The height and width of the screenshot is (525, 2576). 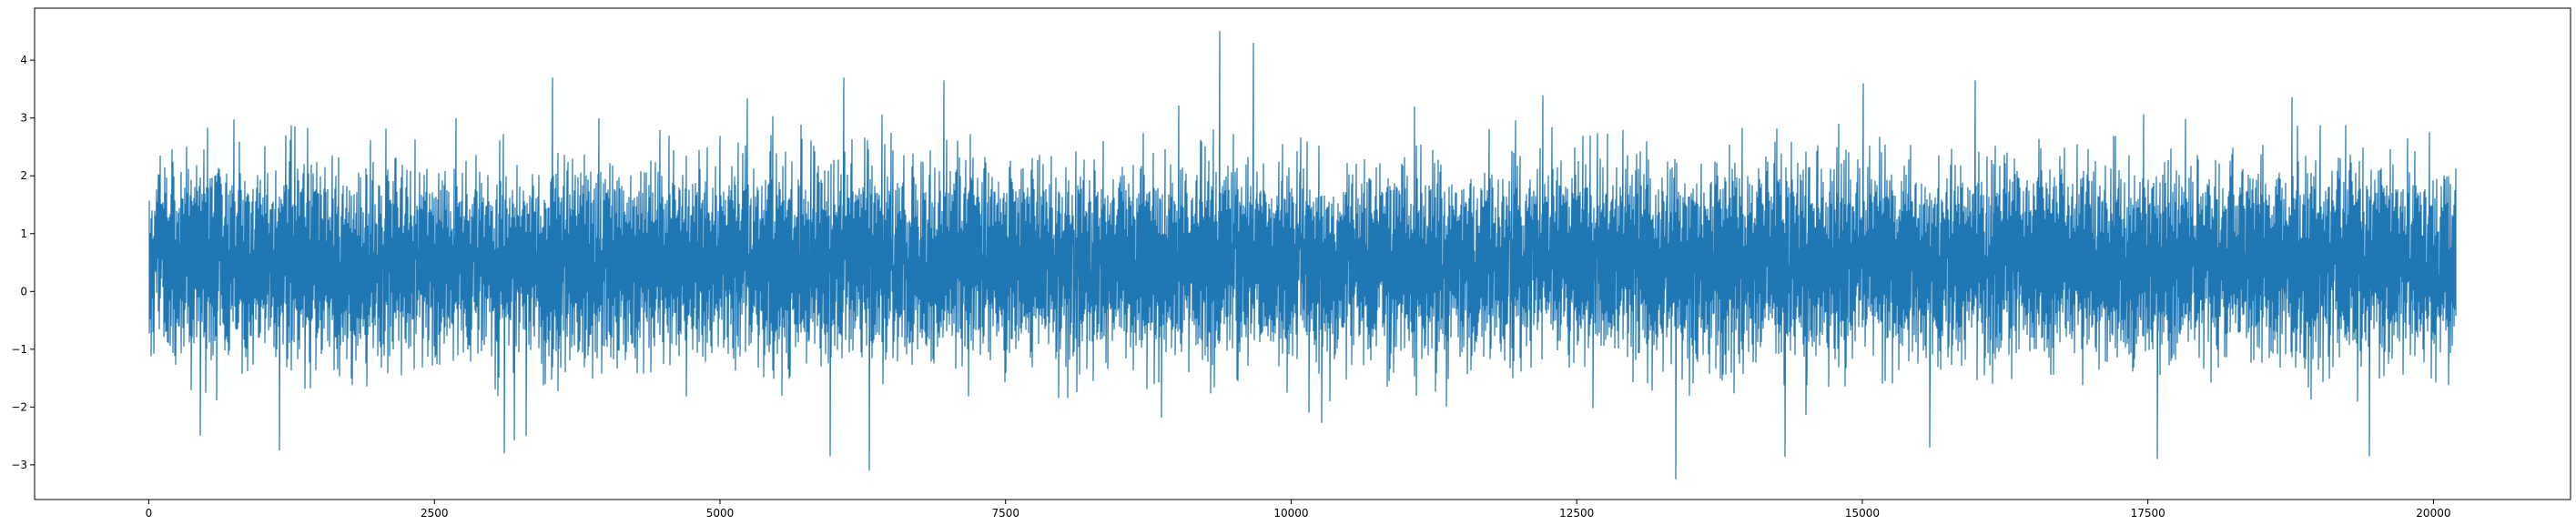 What do you see at coordinates (19, 406) in the screenshot?
I see `y-tick-label: −2` at bounding box center [19, 406].